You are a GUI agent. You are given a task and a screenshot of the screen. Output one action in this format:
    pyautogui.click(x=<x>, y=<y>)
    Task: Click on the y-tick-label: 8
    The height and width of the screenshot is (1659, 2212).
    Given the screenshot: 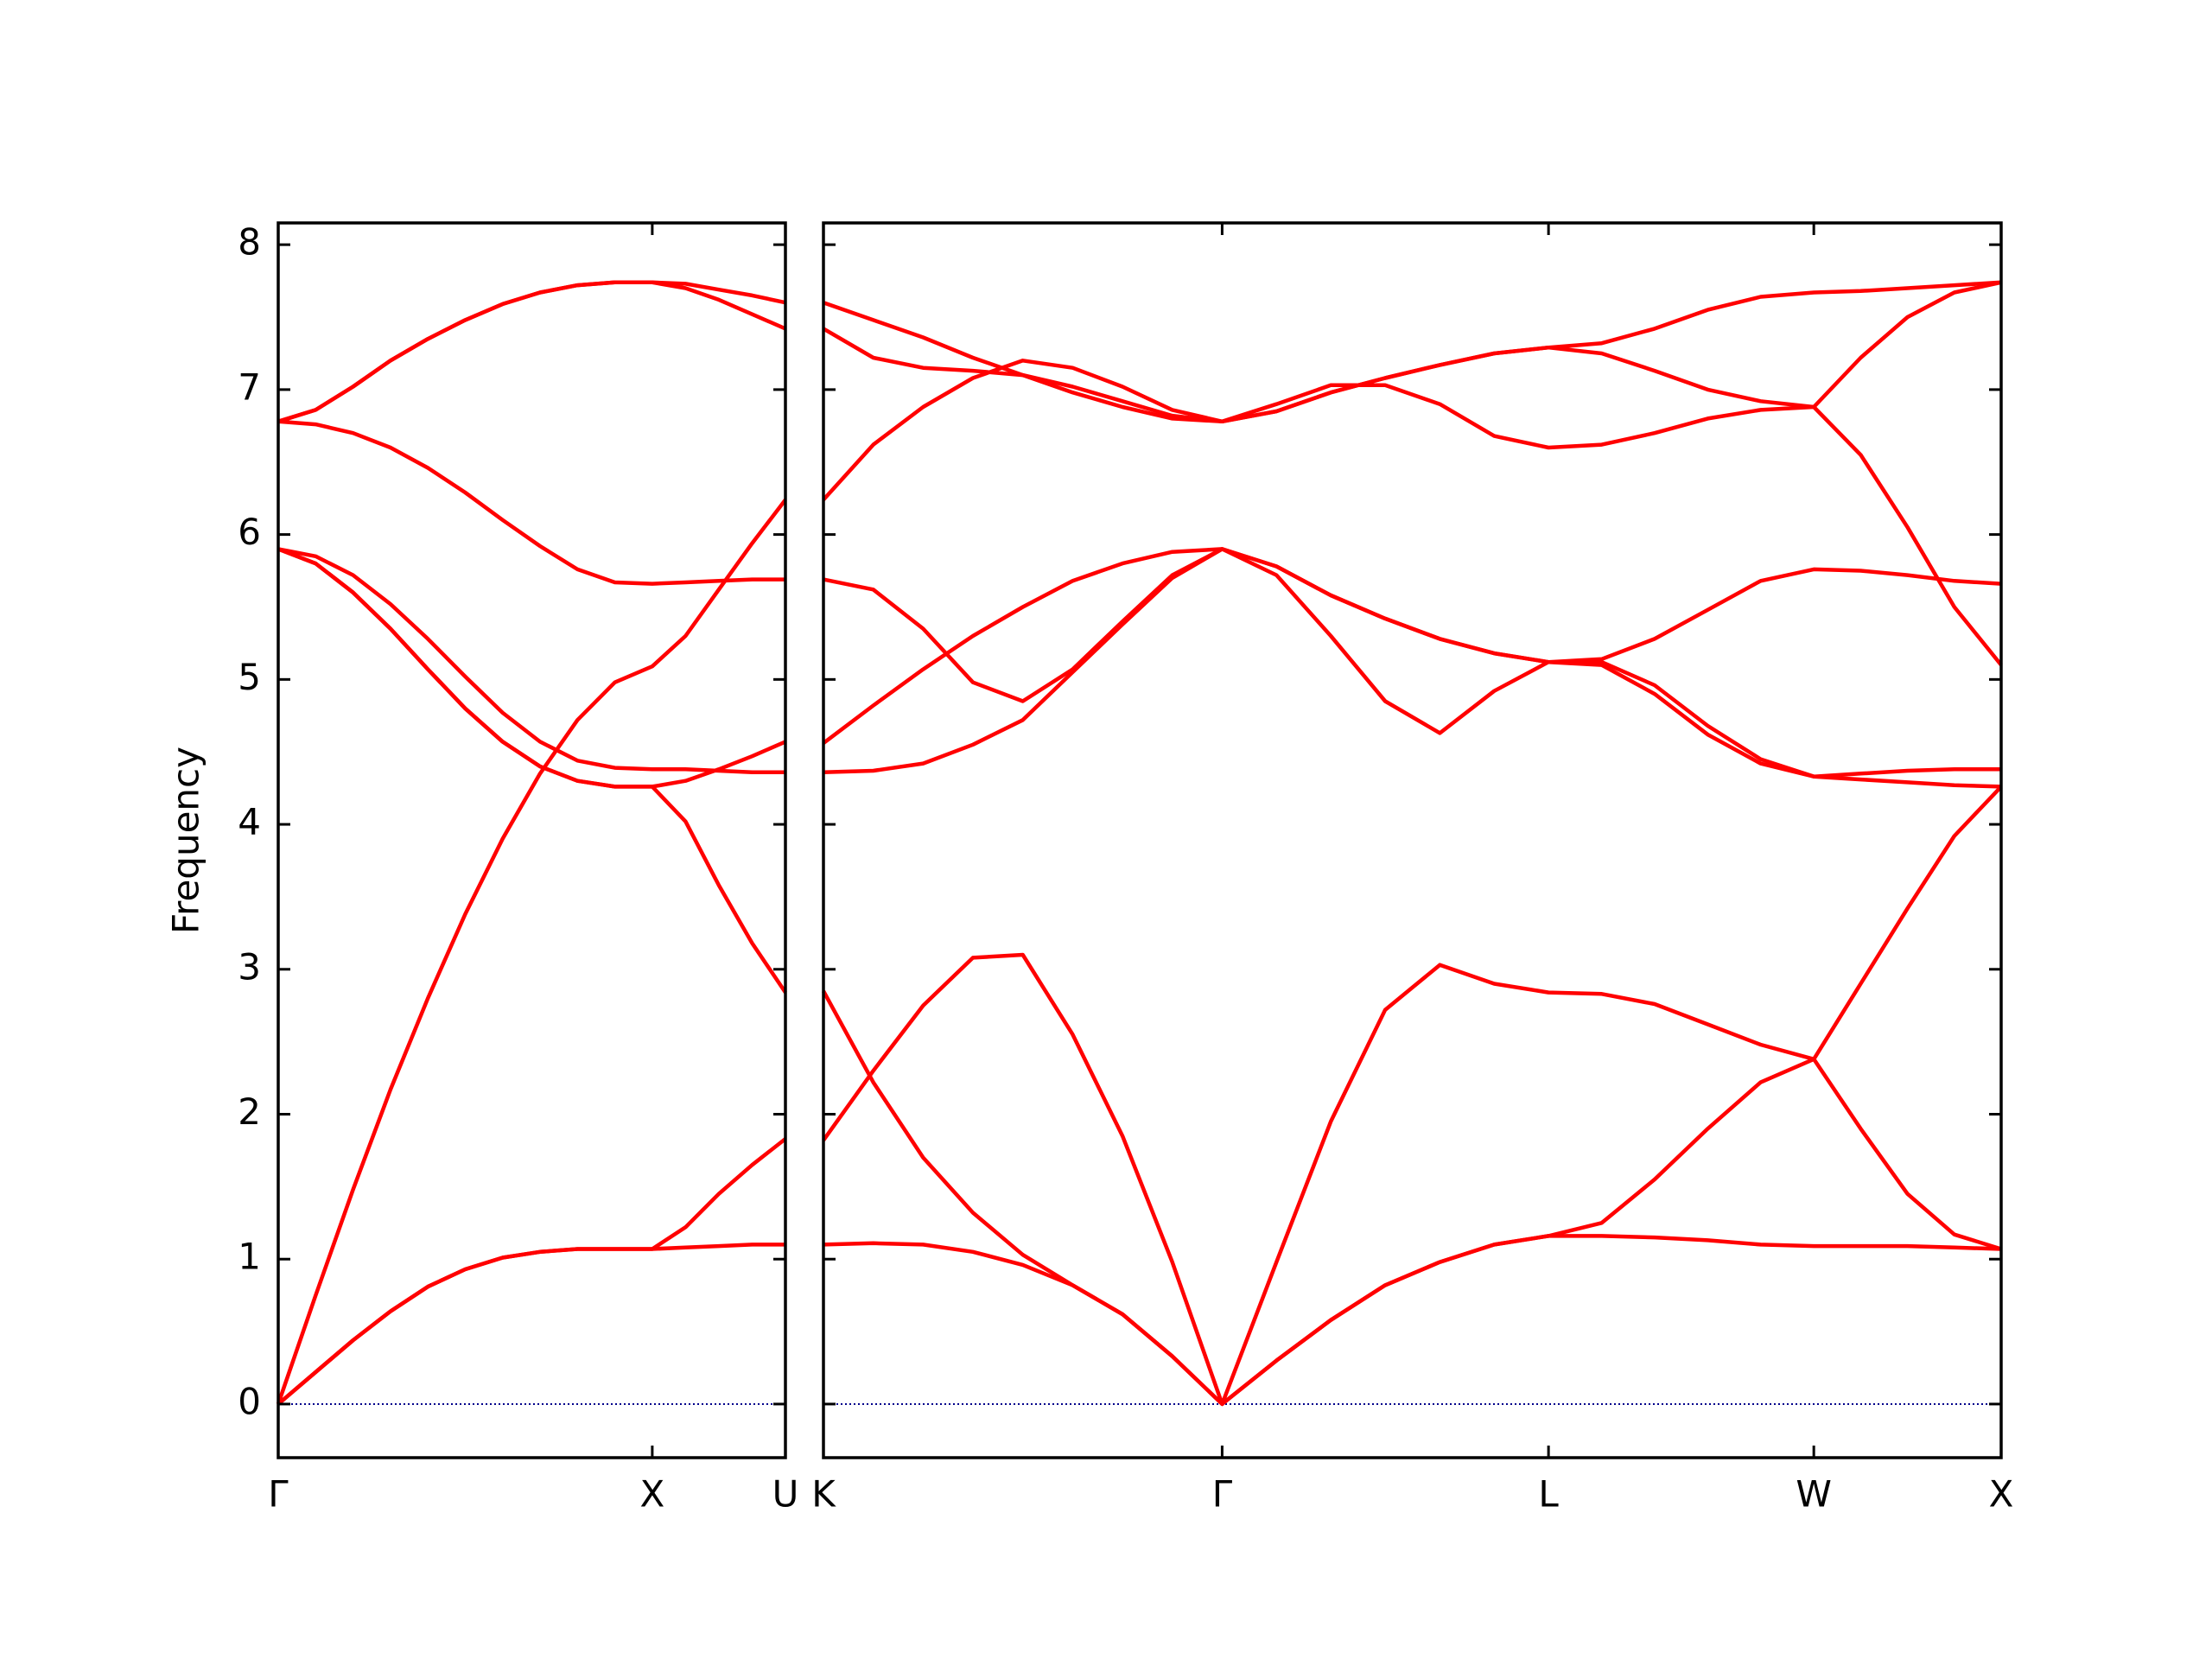 What is the action you would take?
    pyautogui.click(x=249, y=242)
    